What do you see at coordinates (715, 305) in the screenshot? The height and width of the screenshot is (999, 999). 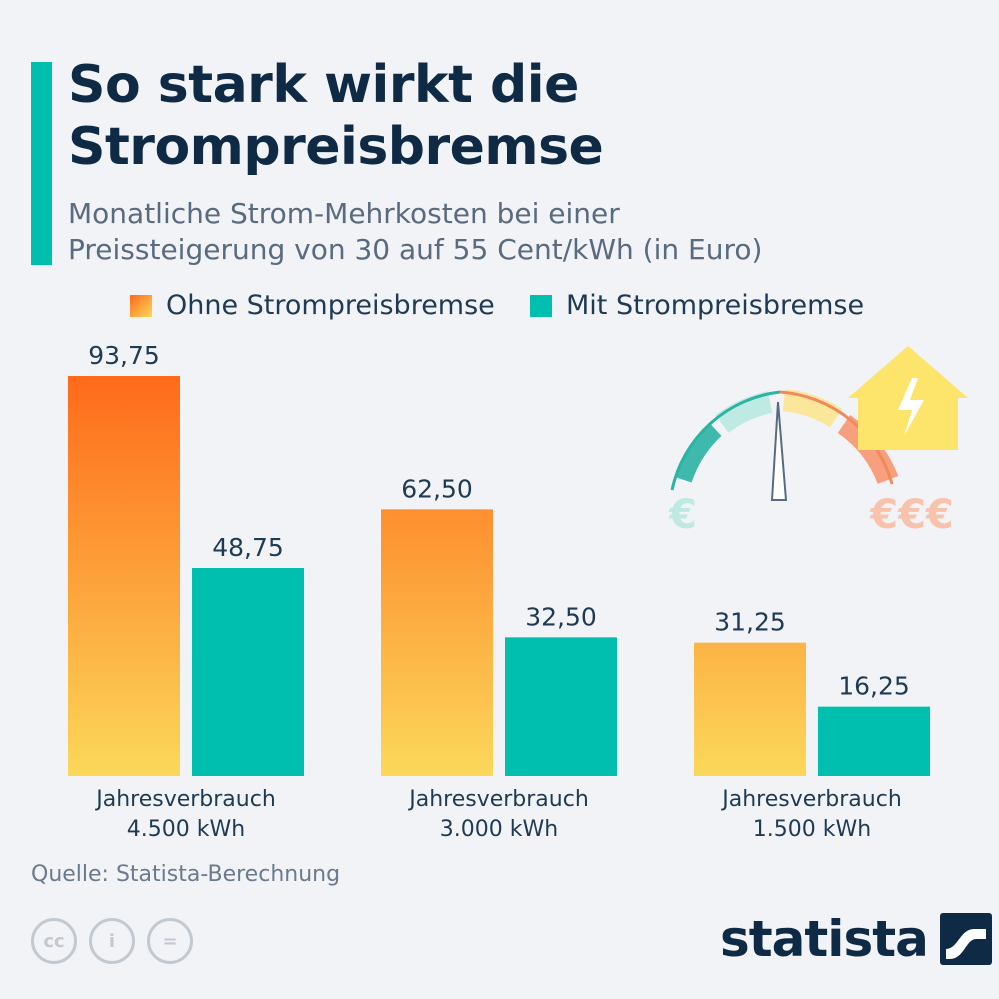 I see `legend-label-mit: Mit Strompreisbremse` at bounding box center [715, 305].